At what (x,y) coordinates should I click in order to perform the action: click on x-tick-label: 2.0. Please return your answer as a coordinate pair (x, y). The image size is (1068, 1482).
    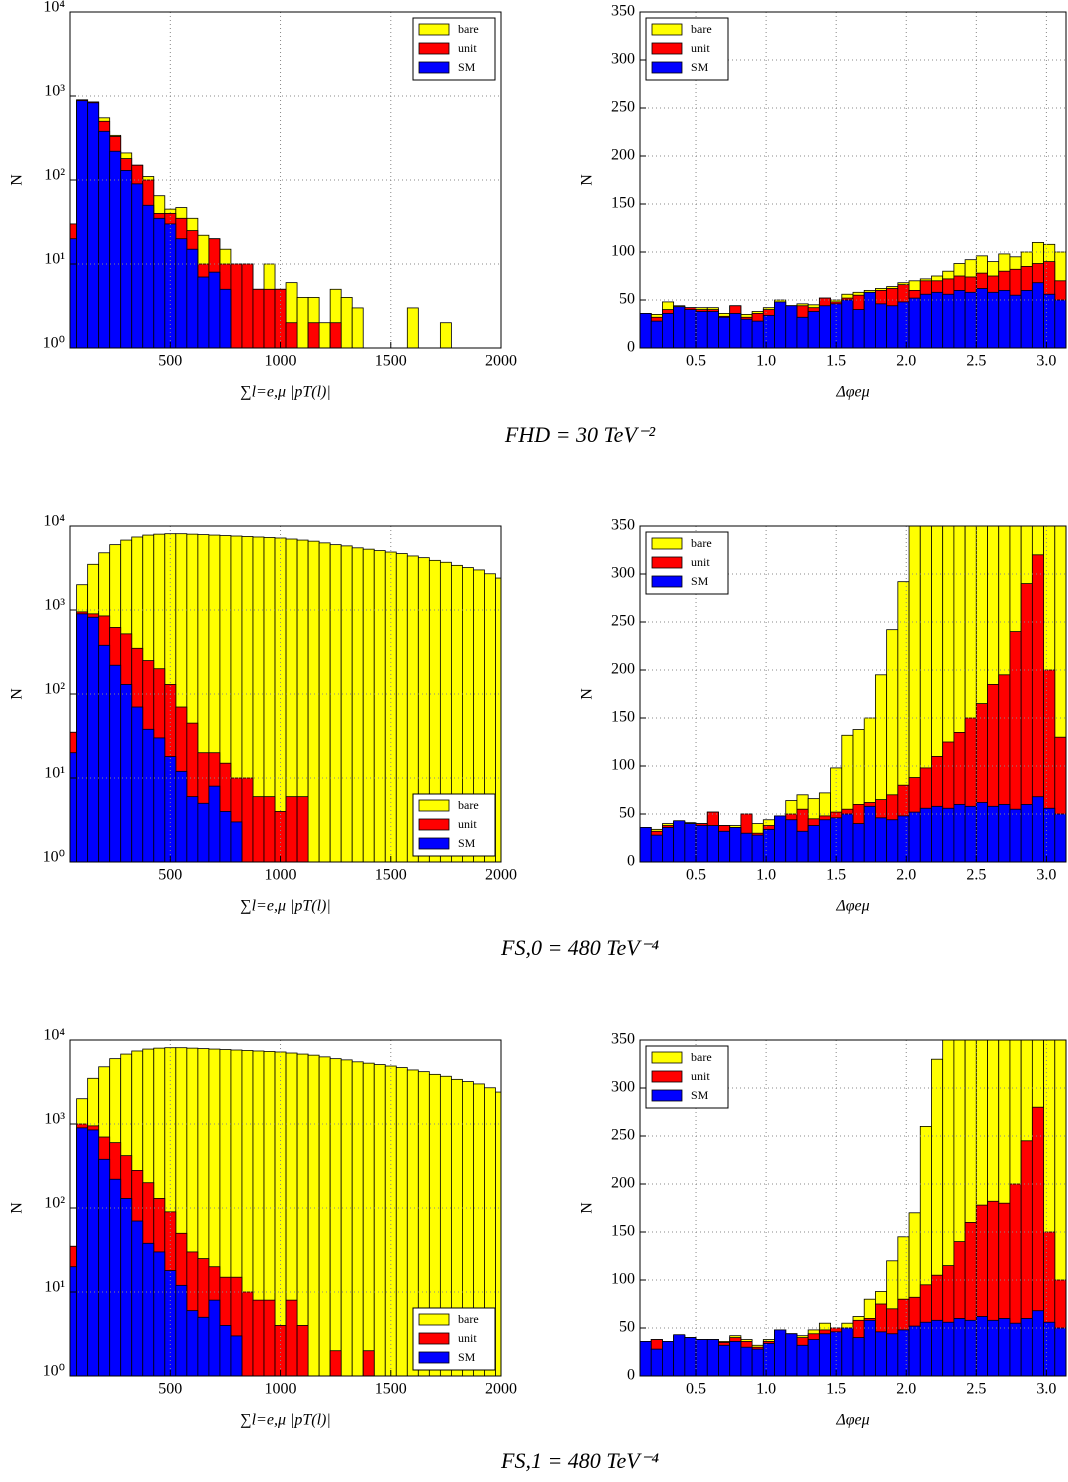
    Looking at the image, I should click on (906, 361).